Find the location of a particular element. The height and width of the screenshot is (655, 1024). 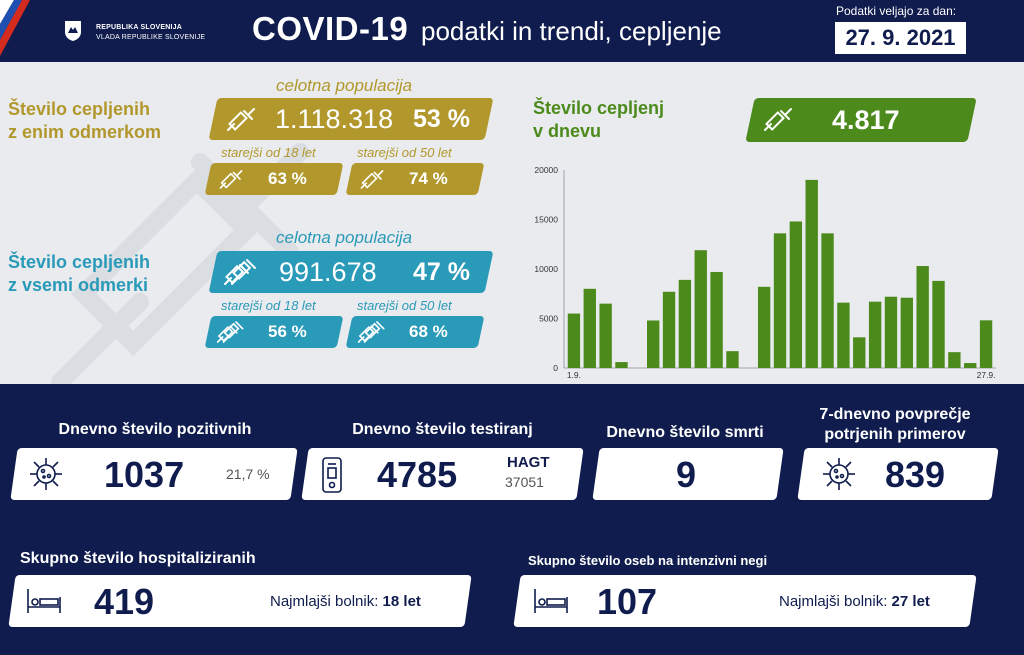

deaths-card: 9 is located at coordinates (688, 474).